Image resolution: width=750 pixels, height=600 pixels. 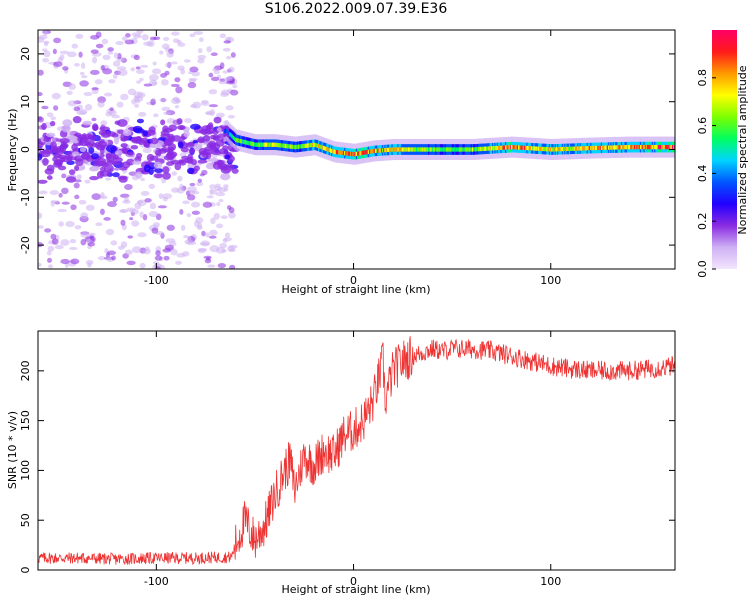 What do you see at coordinates (25, 470) in the screenshot?
I see `y-tick-label: 100` at bounding box center [25, 470].